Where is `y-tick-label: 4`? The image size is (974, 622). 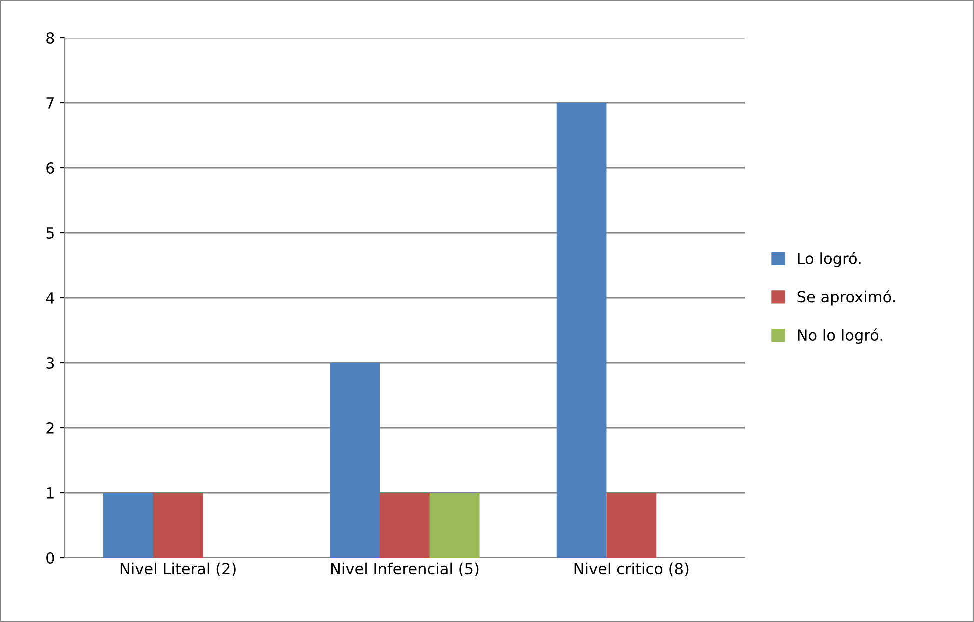
y-tick-label: 4 is located at coordinates (50, 298).